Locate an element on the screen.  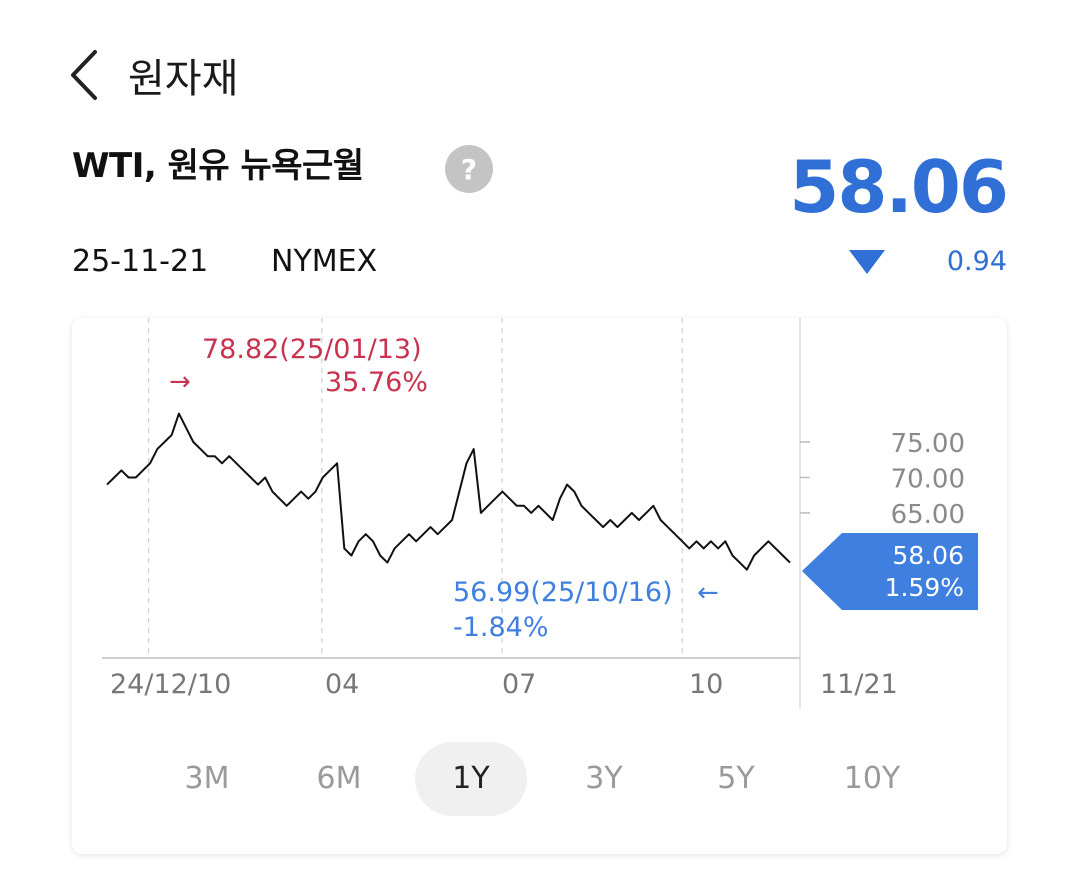
current-price: 58.06 is located at coordinates (899, 187).